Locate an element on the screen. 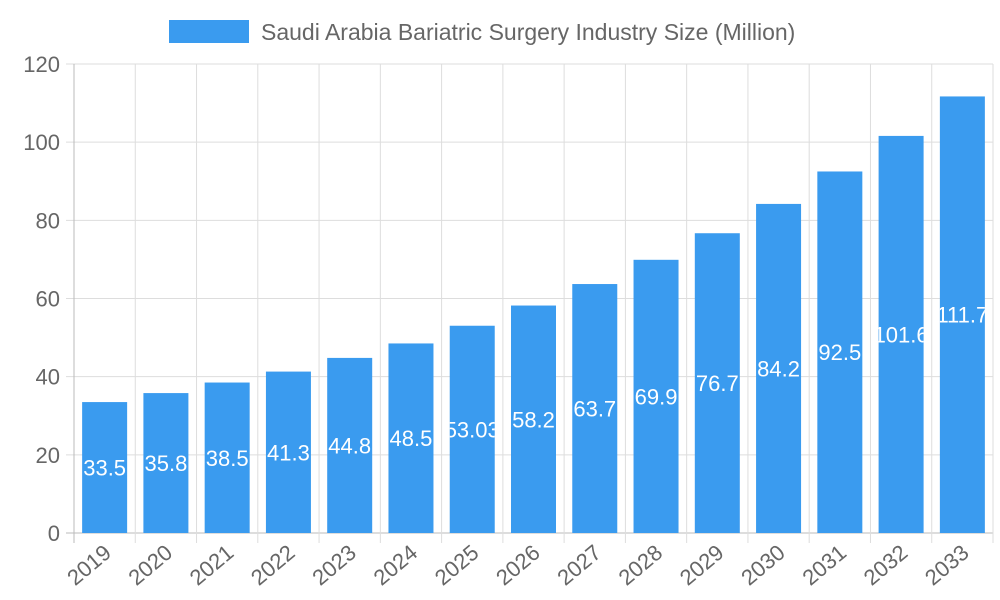 This screenshot has width=1000, height=600. y-tick-label: 60 is located at coordinates (48, 299).